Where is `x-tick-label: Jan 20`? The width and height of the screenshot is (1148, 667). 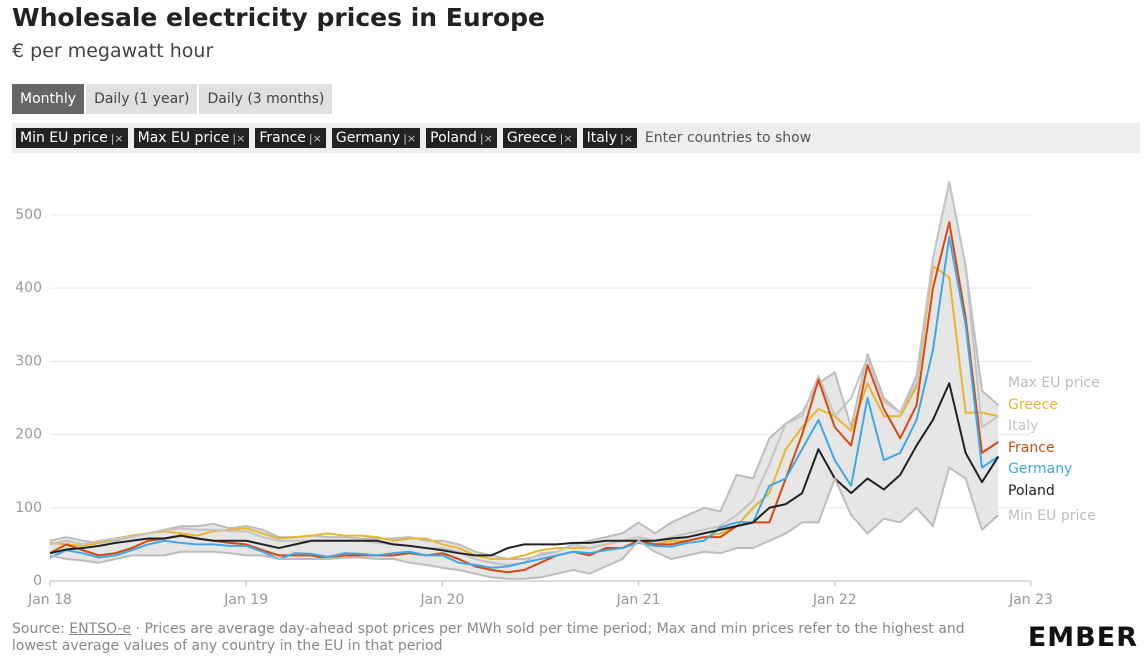
x-tick-label: Jan 20 is located at coordinates (441, 600).